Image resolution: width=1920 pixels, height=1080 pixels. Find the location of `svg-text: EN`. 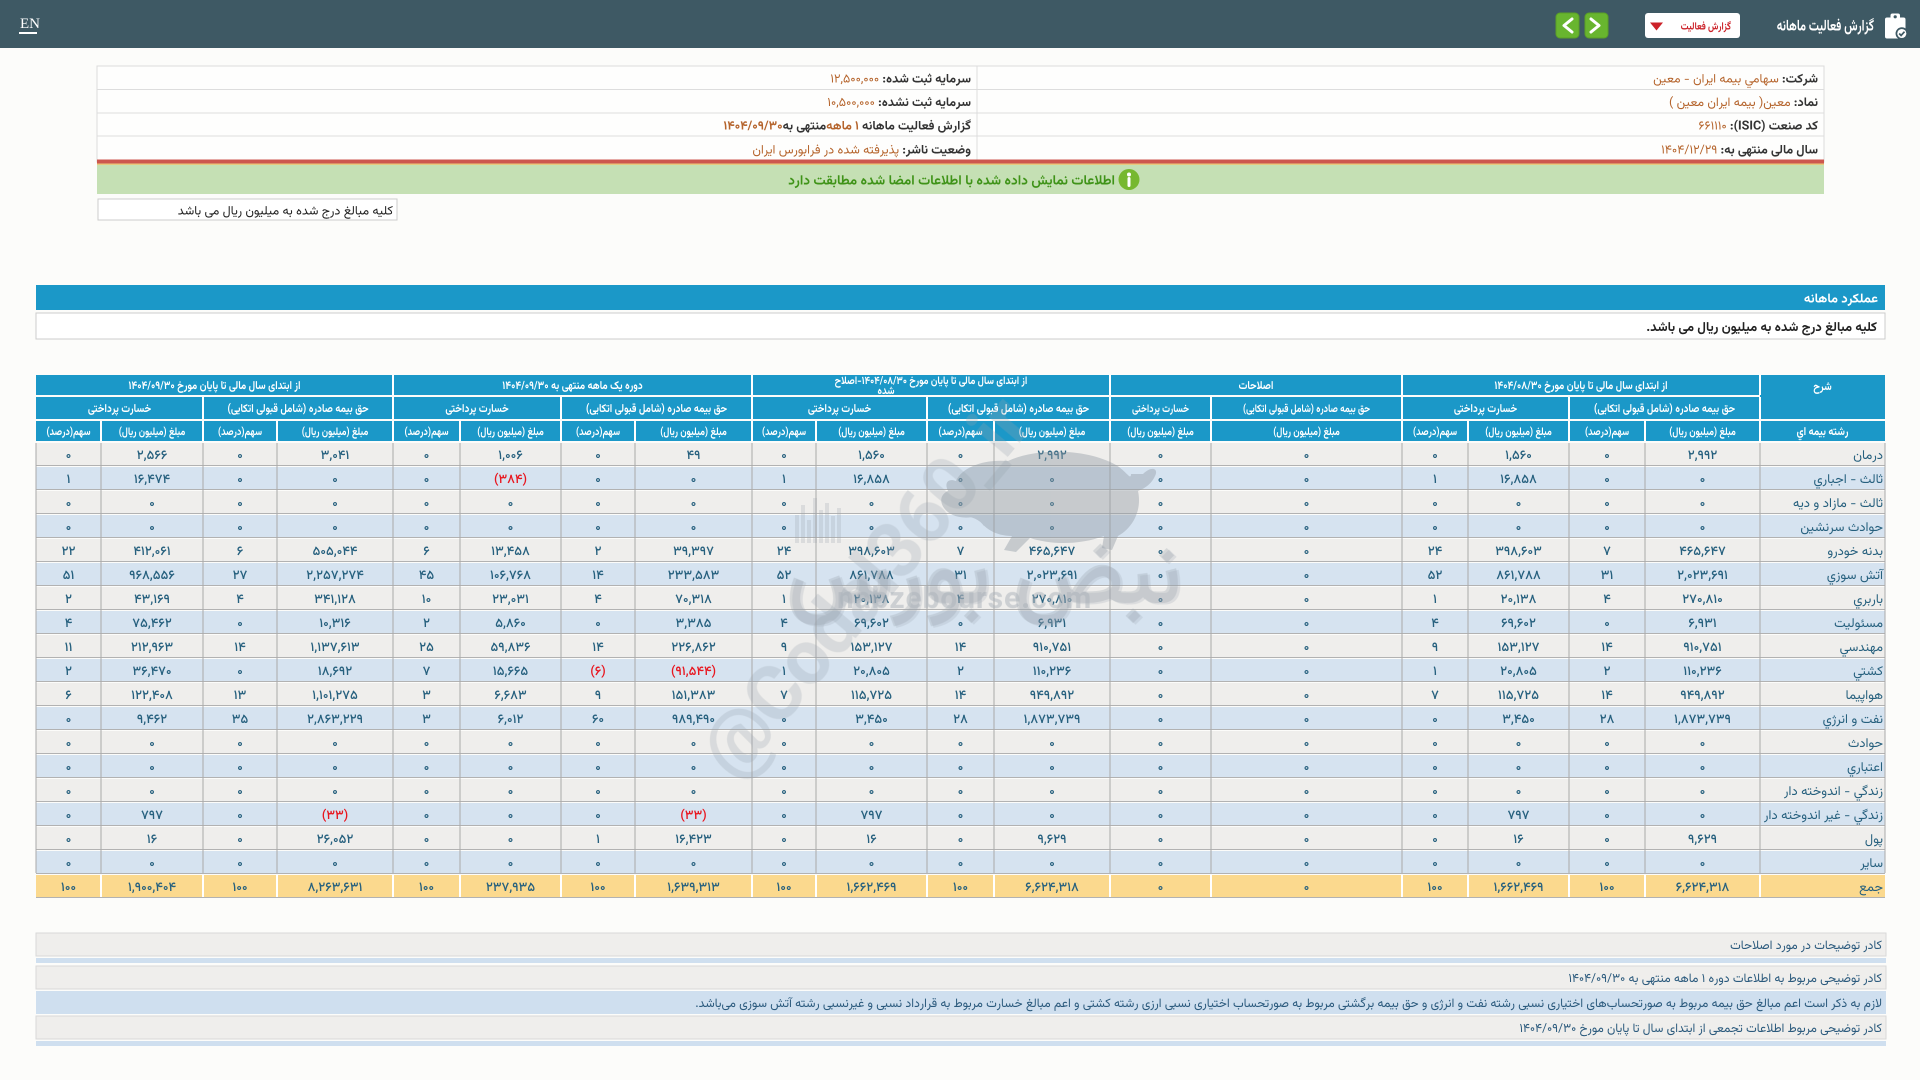

svg-text: EN is located at coordinates (30, 24).